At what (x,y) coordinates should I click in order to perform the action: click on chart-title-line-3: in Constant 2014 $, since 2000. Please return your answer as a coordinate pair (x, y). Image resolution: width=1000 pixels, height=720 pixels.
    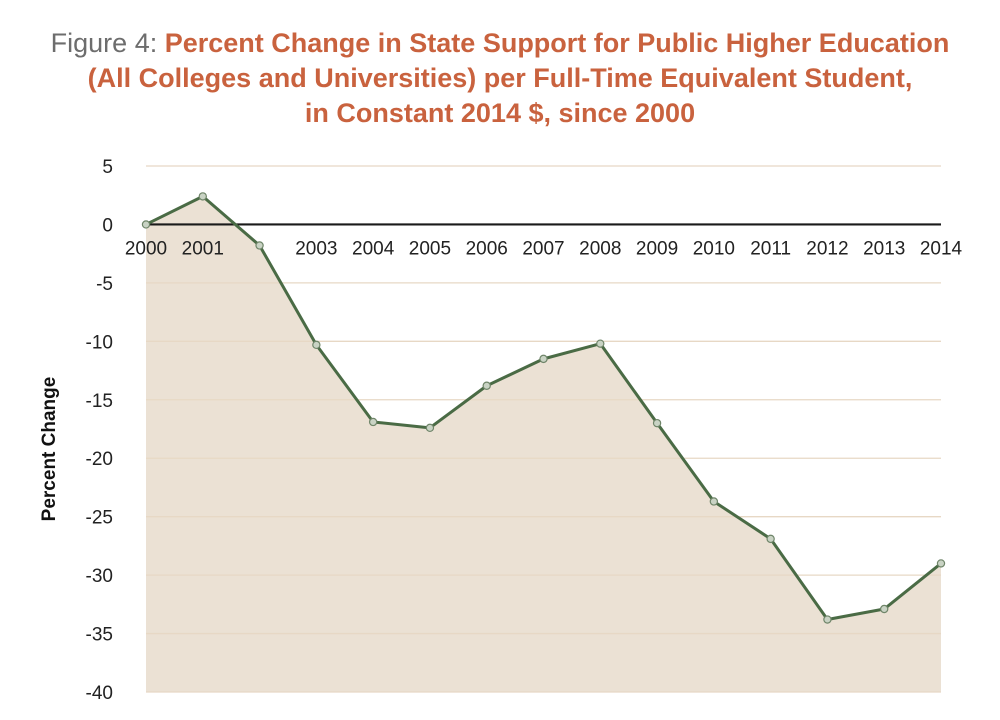
    Looking at the image, I should click on (500, 113).